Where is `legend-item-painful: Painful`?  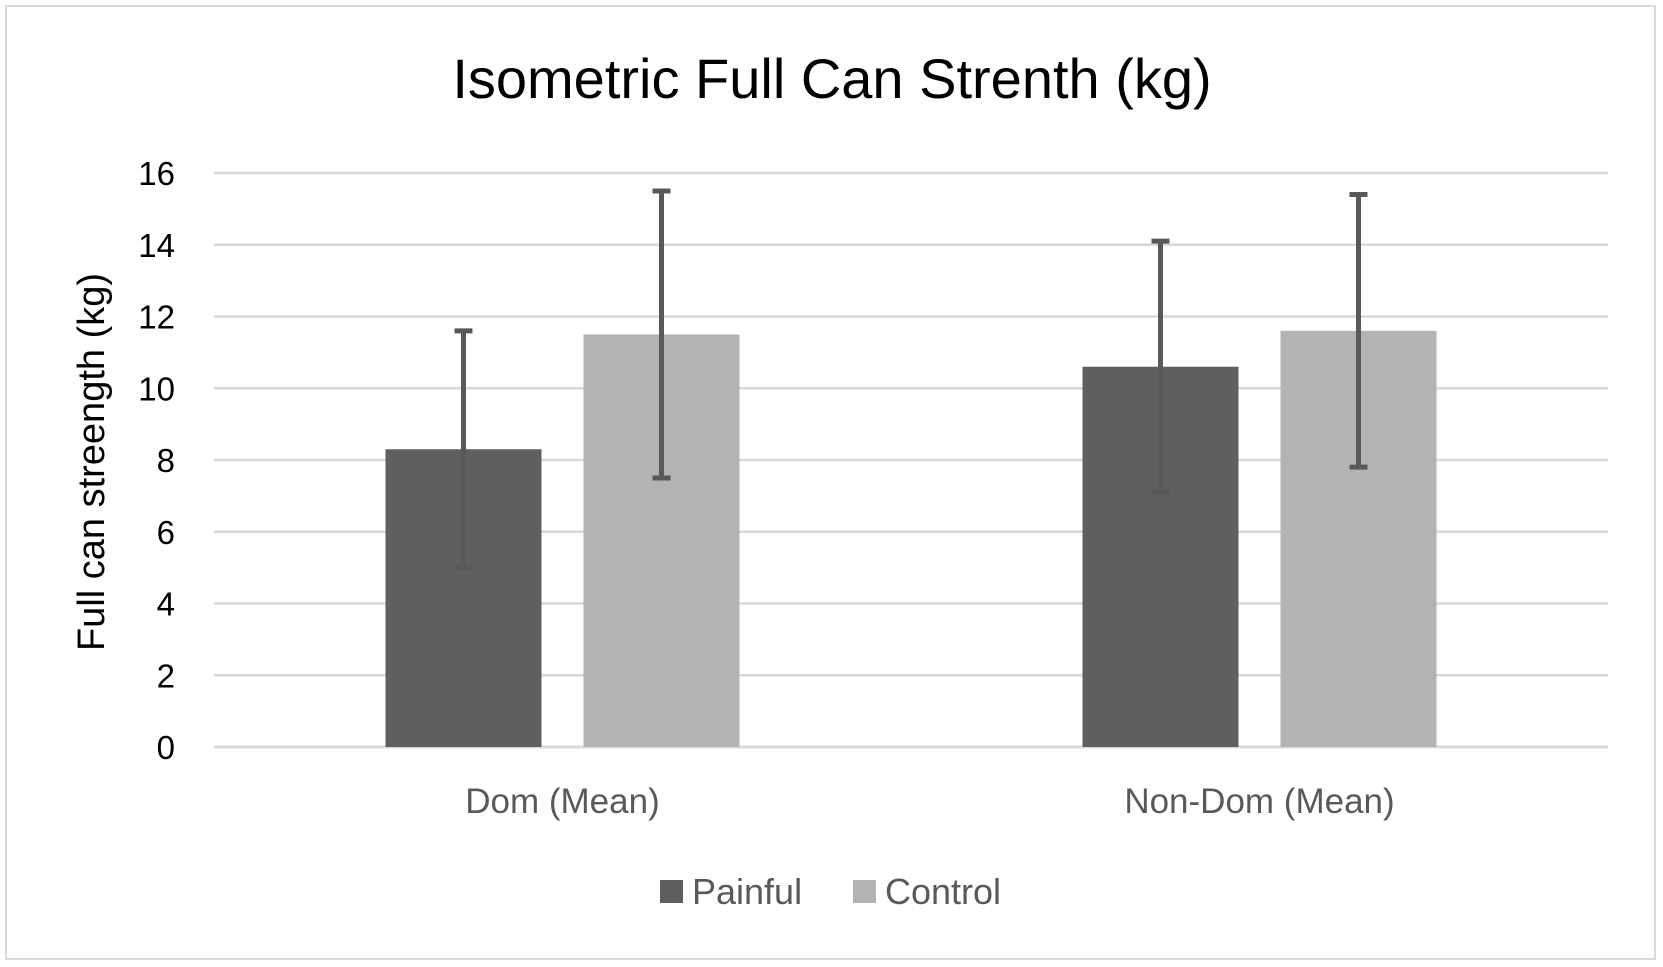 legend-item-painful: Painful is located at coordinates (731, 891).